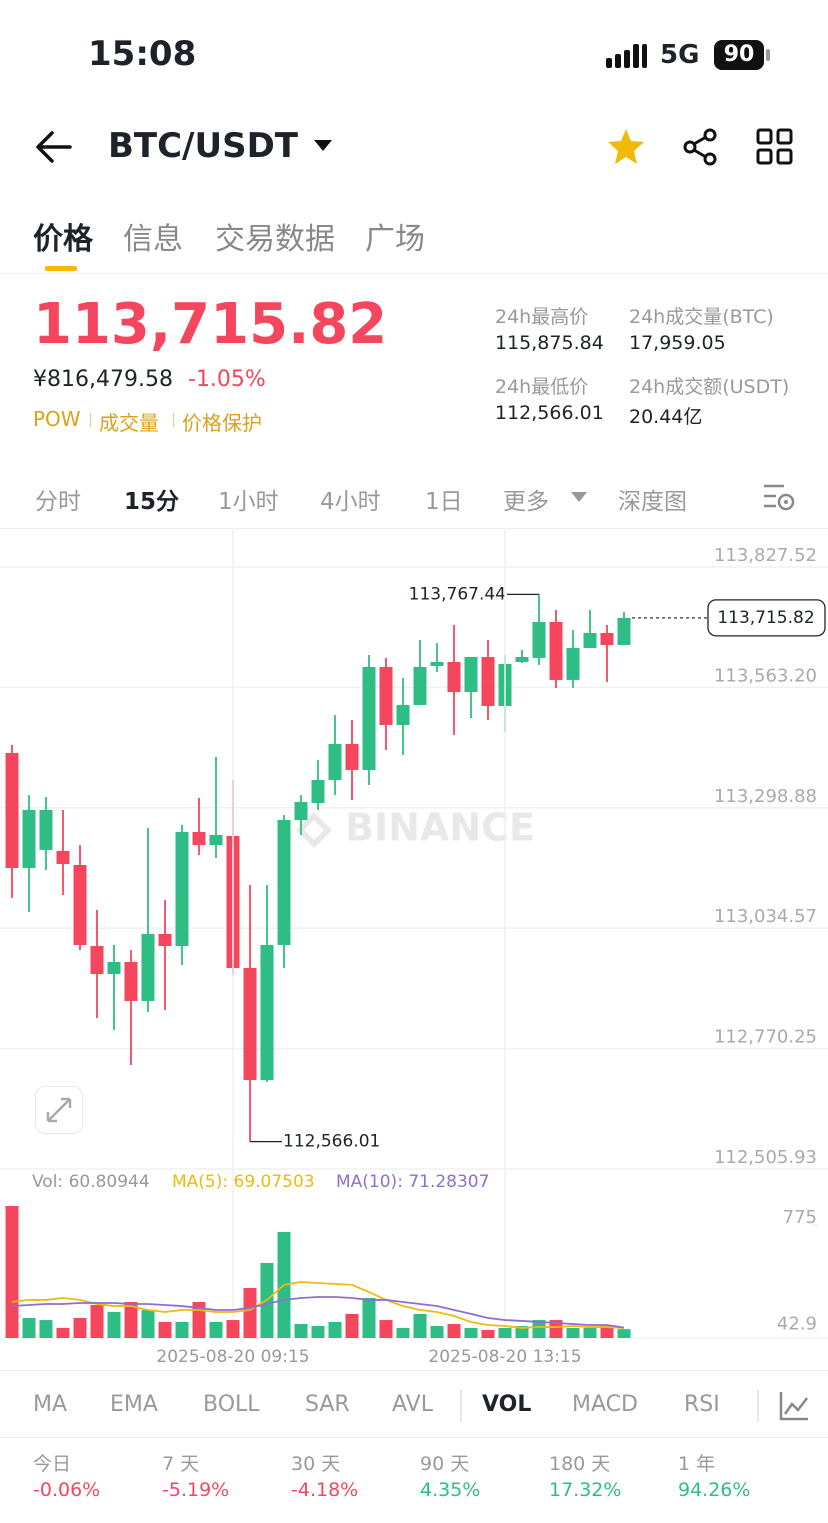 Image resolution: width=828 pixels, height=1523 pixels. I want to click on stat-label: 24h成交额(USDT), so click(709, 387).